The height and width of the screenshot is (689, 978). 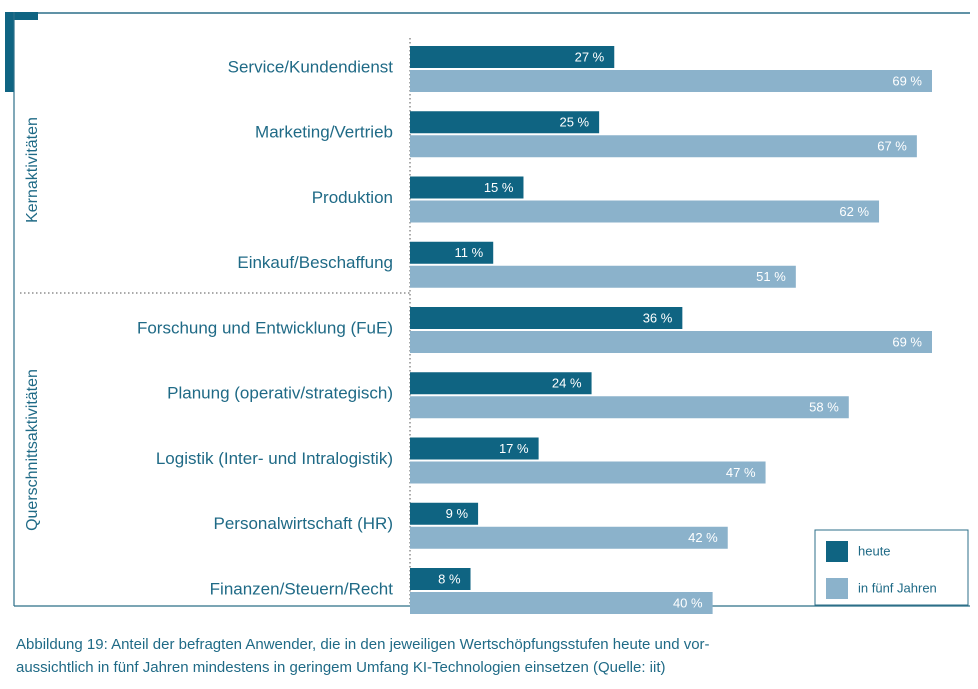 What do you see at coordinates (304, 523) in the screenshot?
I see `category-label: Personalwirtschaft (HR)` at bounding box center [304, 523].